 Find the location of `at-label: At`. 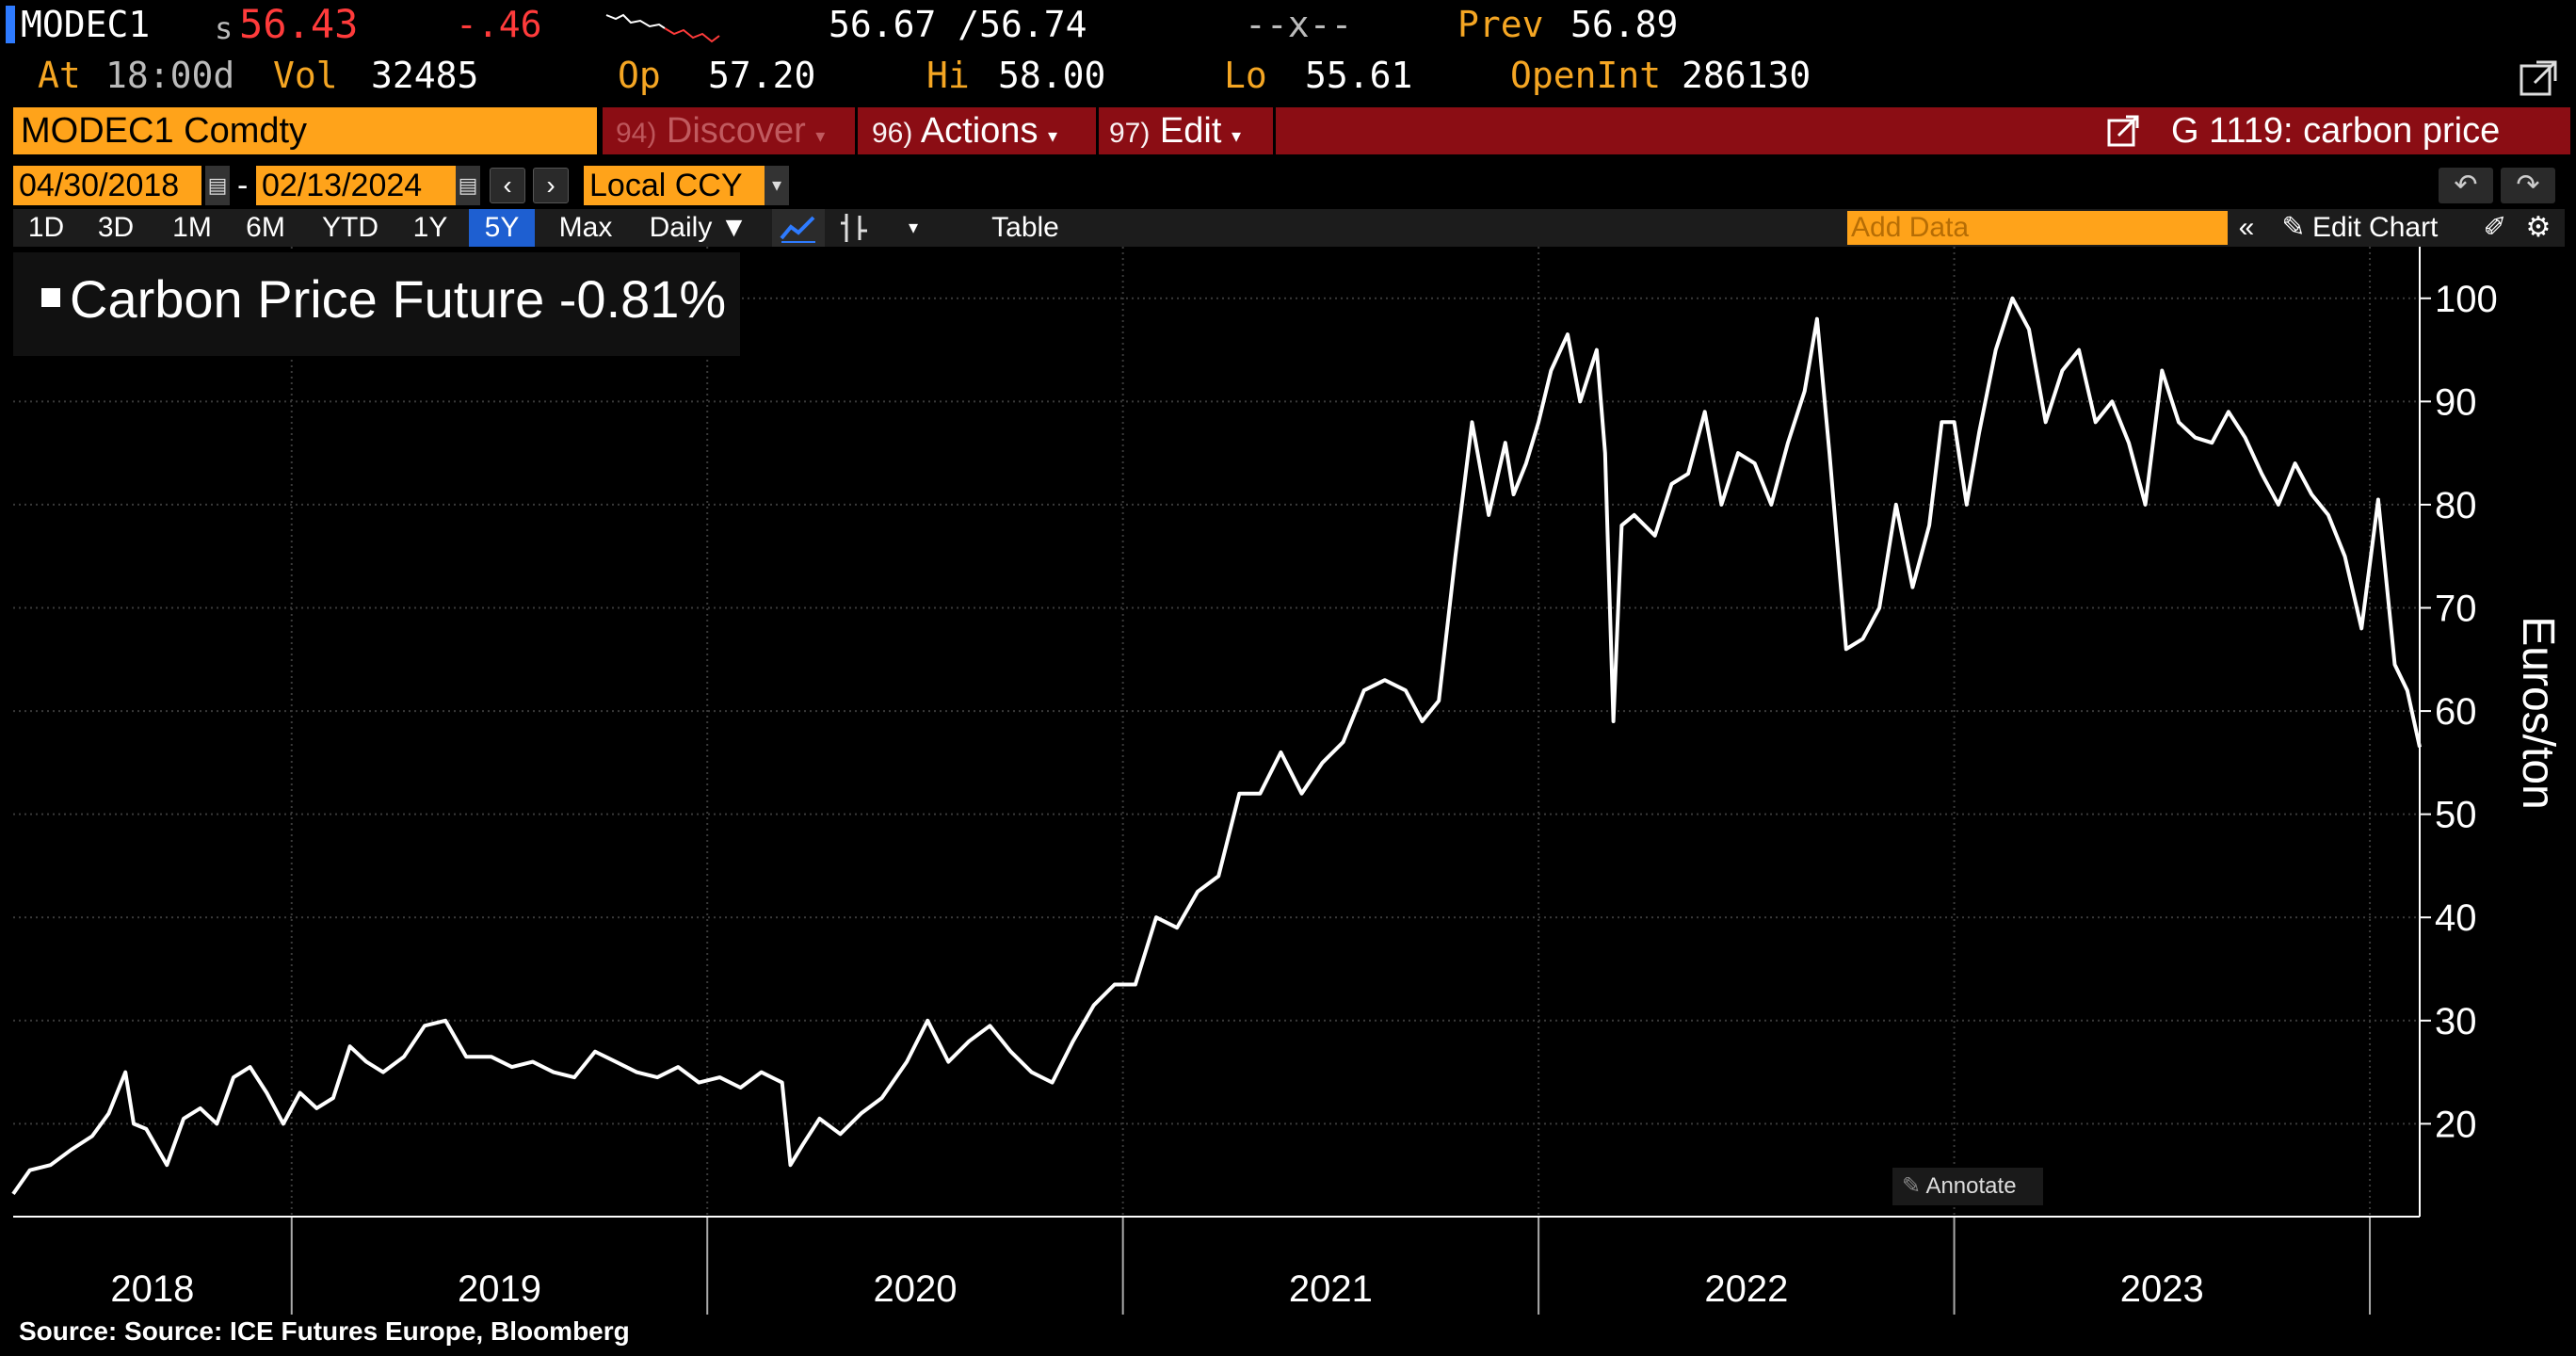

at-label: At is located at coordinates (59, 76).